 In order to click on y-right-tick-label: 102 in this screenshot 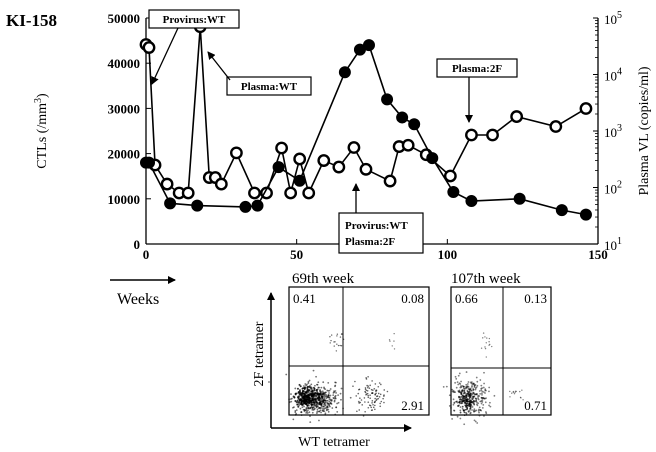, I will do `click(613, 188)`.